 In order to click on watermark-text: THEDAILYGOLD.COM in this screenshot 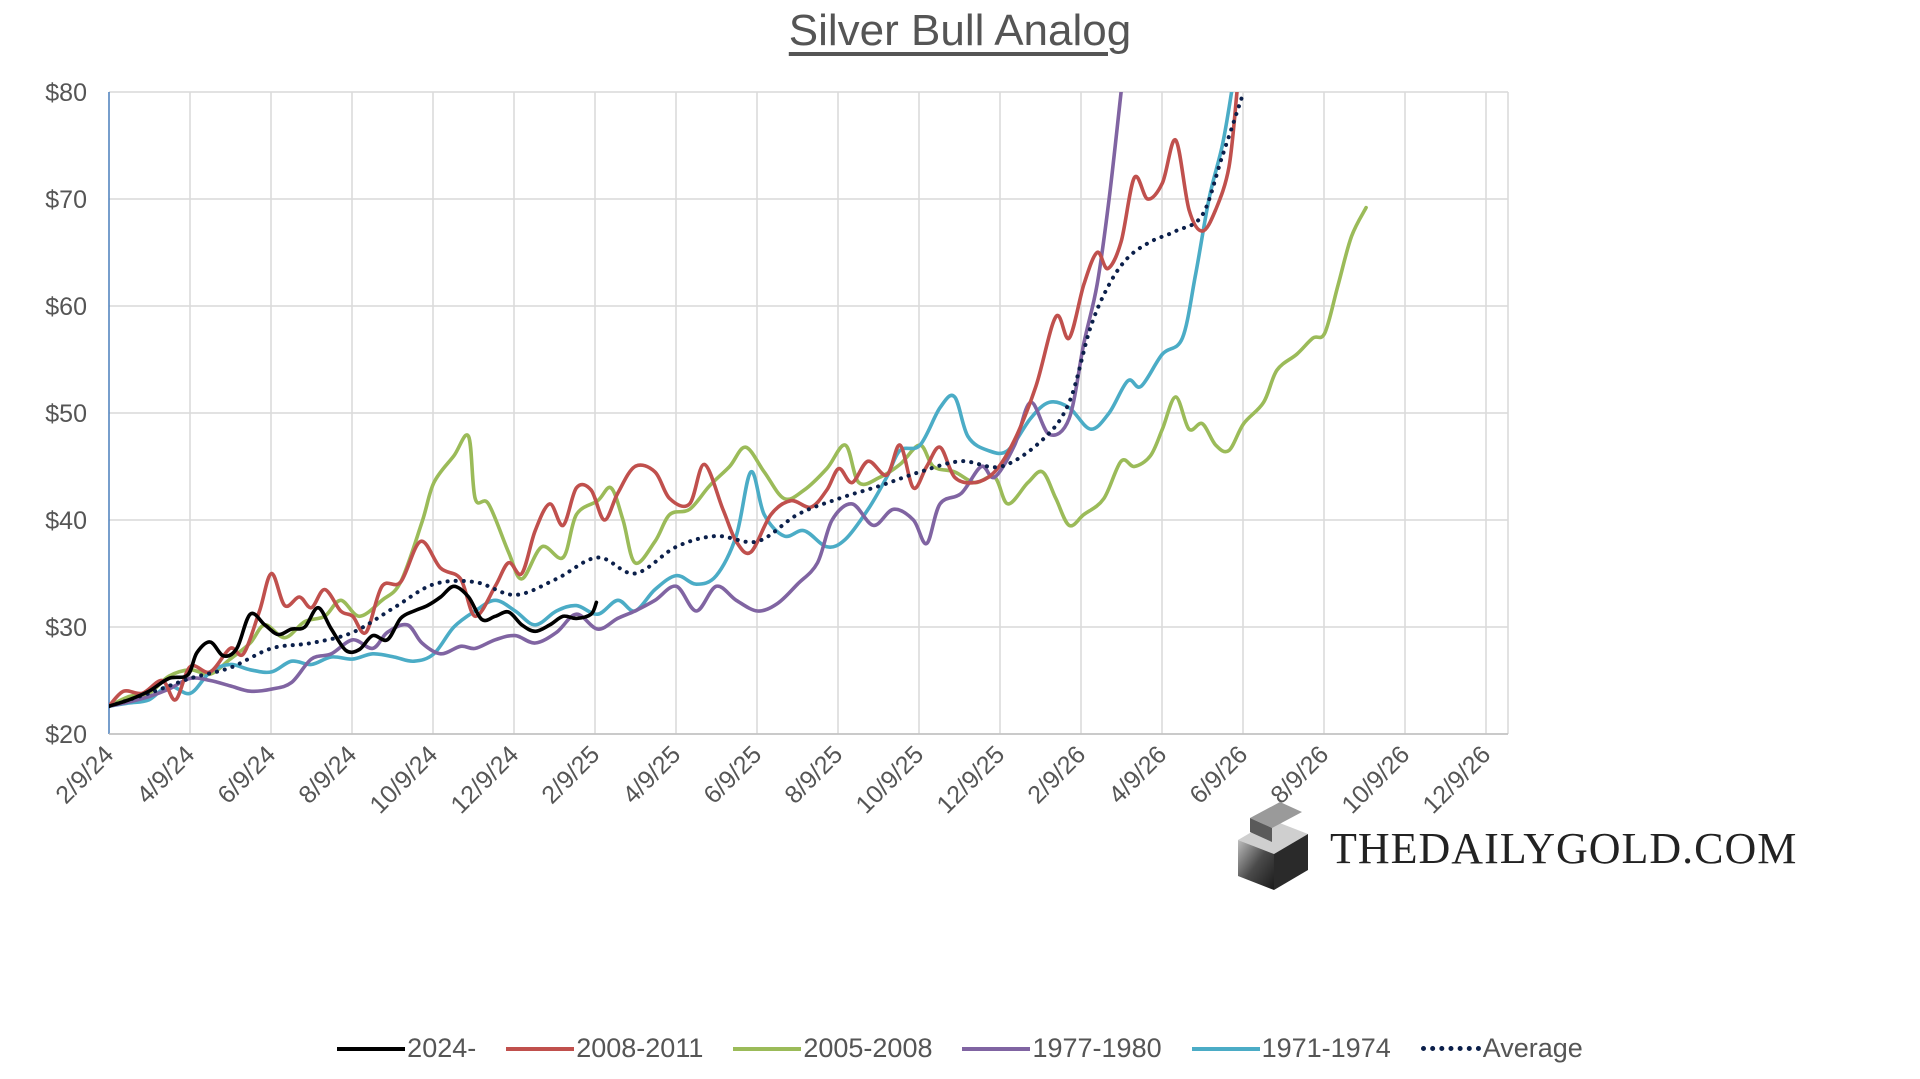, I will do `click(1564, 848)`.